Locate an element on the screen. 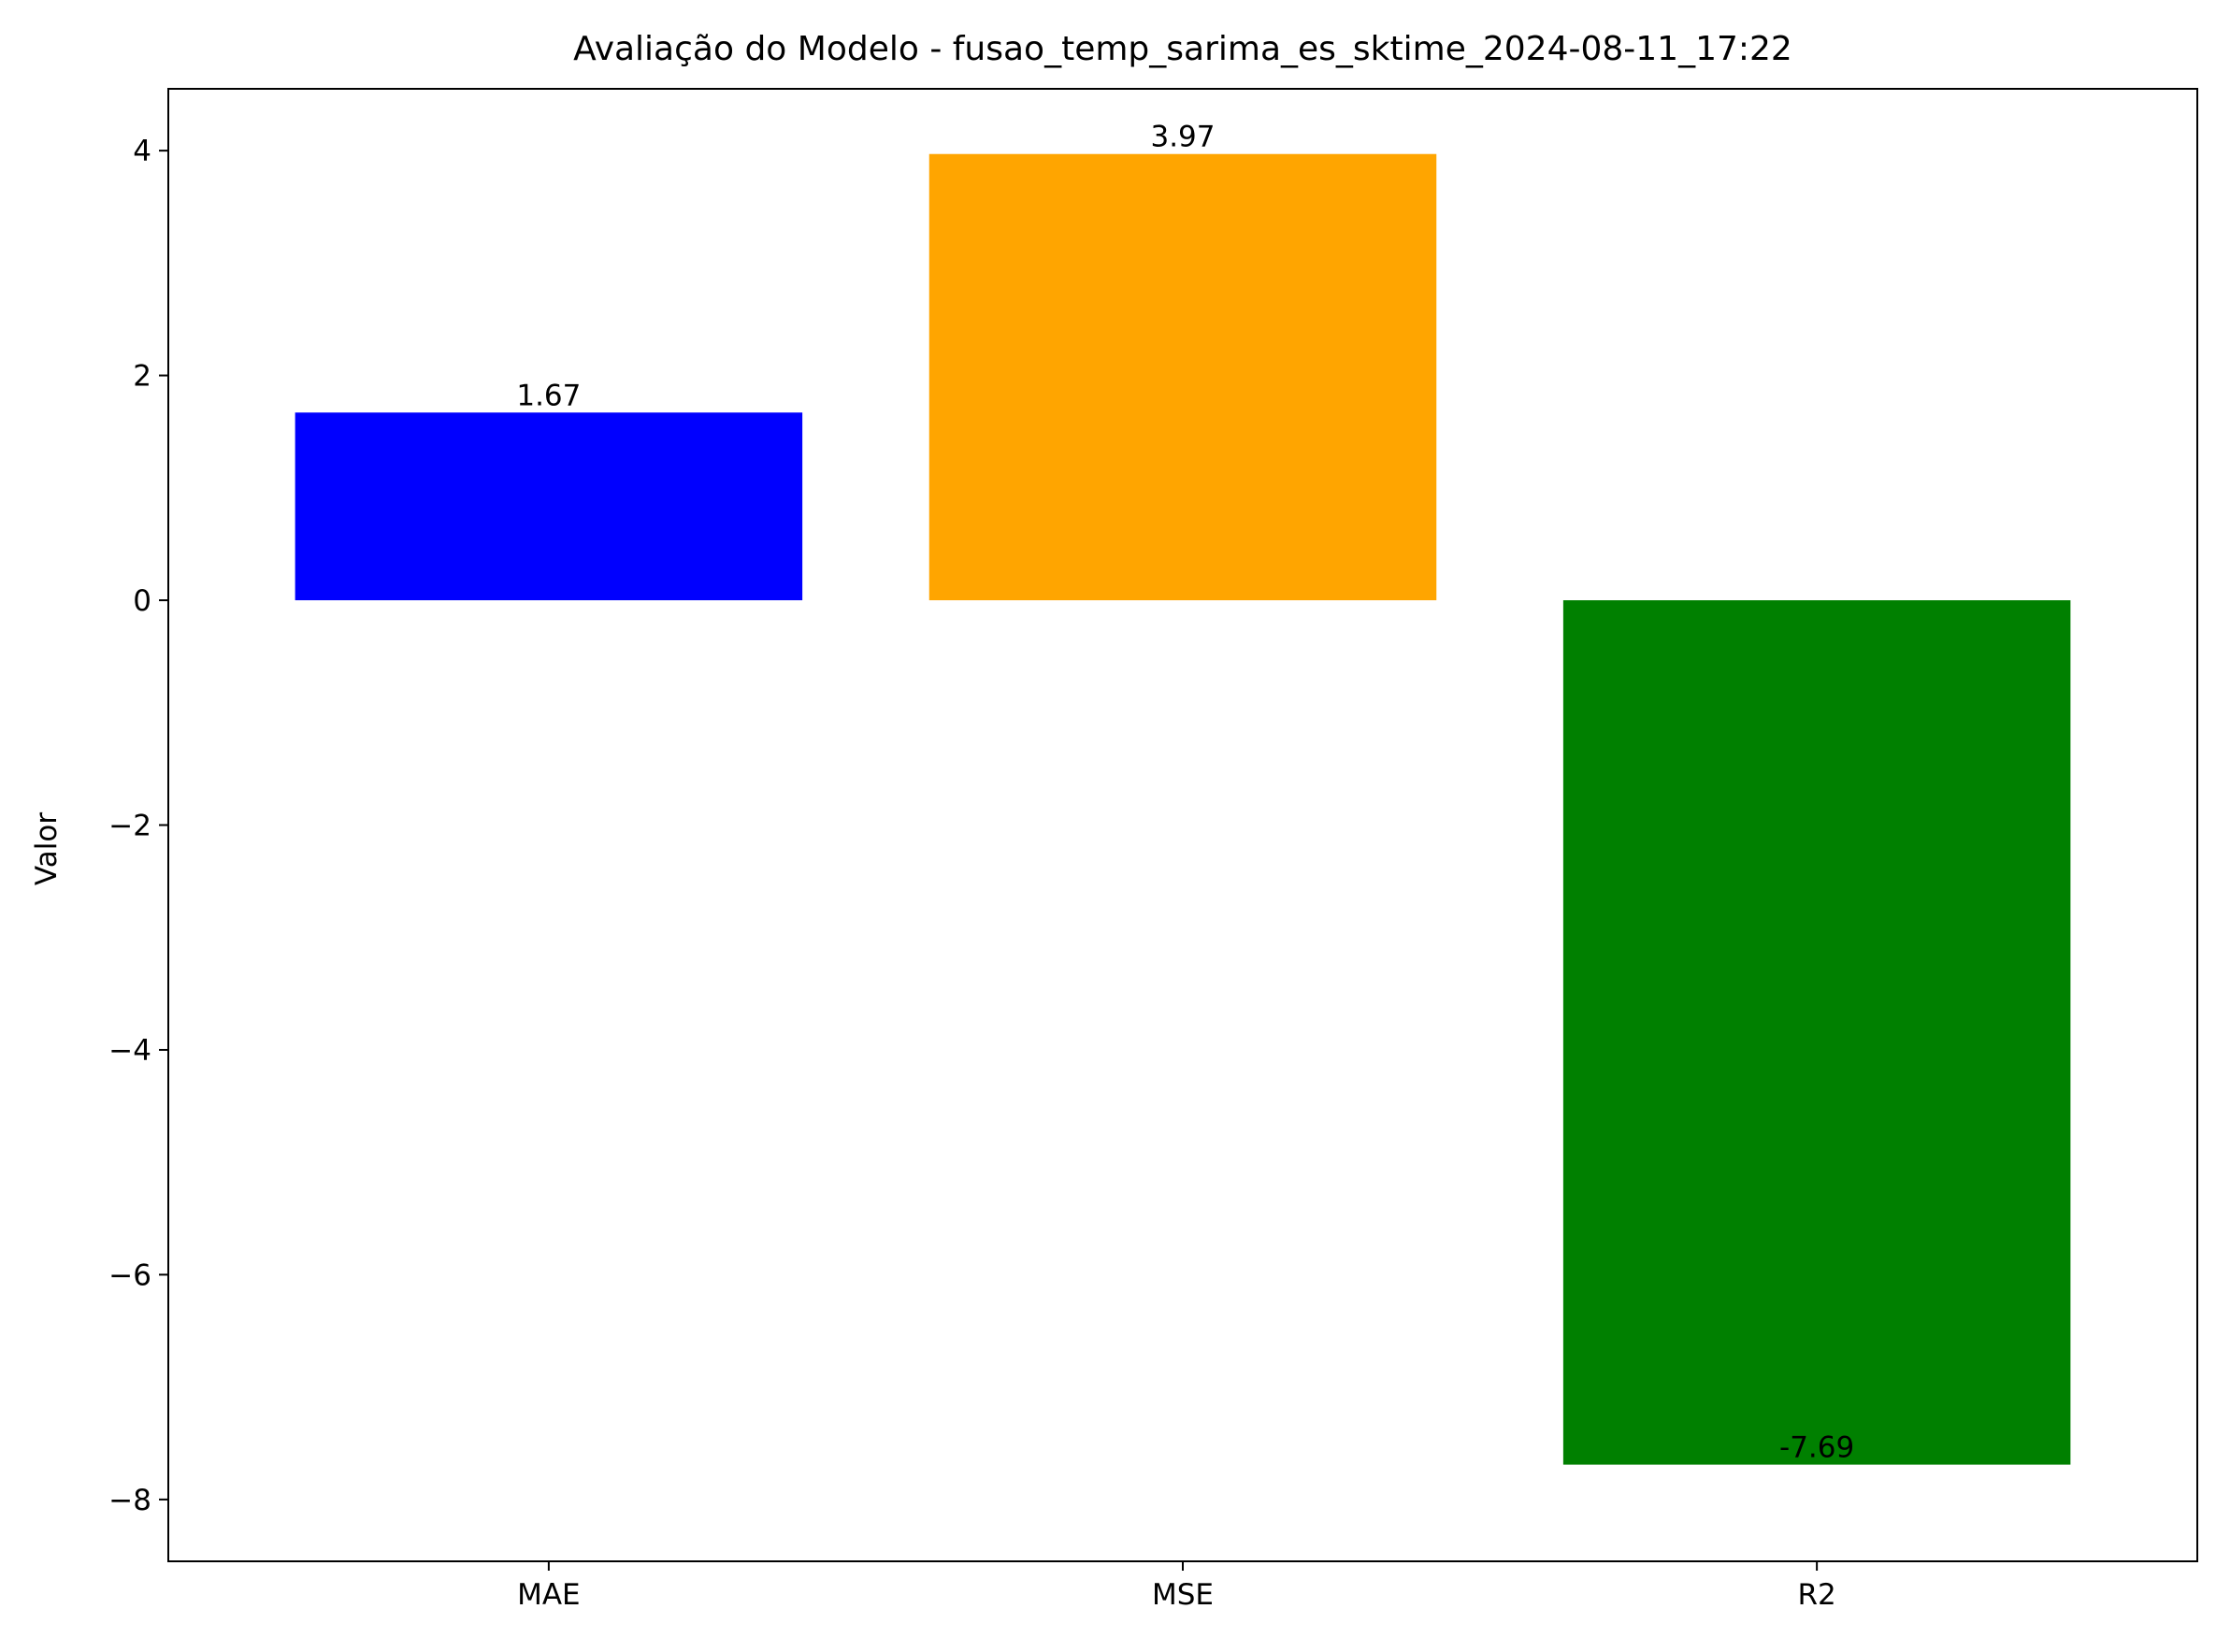 This screenshot has height=1652, width=2216. x-axis: MAE MSE R2 is located at coordinates (1176, 1586).